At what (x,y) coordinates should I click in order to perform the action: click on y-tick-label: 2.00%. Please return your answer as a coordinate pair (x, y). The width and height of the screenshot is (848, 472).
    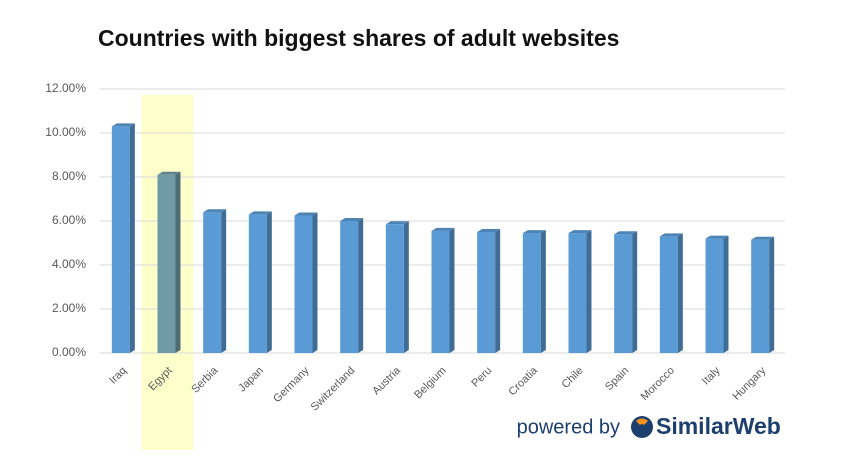
    Looking at the image, I should click on (69, 308).